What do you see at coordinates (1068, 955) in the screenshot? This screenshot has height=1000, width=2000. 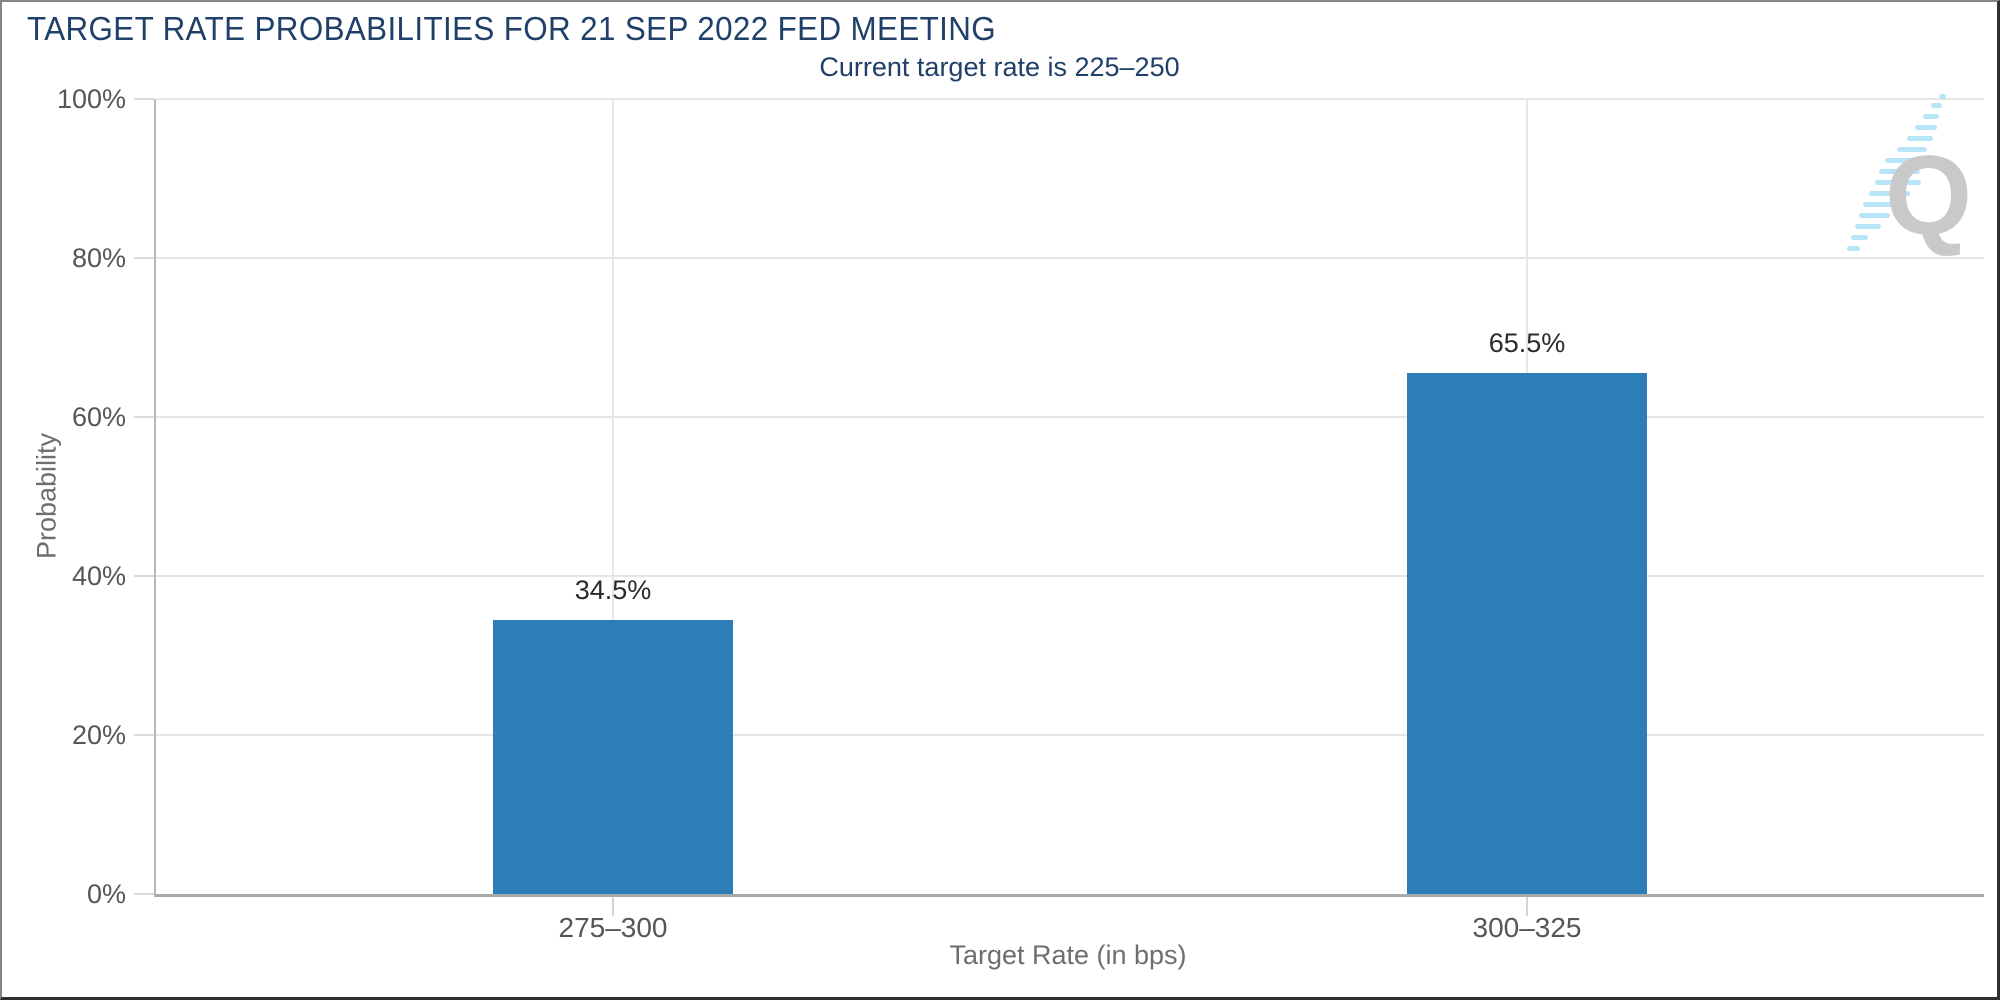 I see `x-axis-title: Target Rate (in bps)` at bounding box center [1068, 955].